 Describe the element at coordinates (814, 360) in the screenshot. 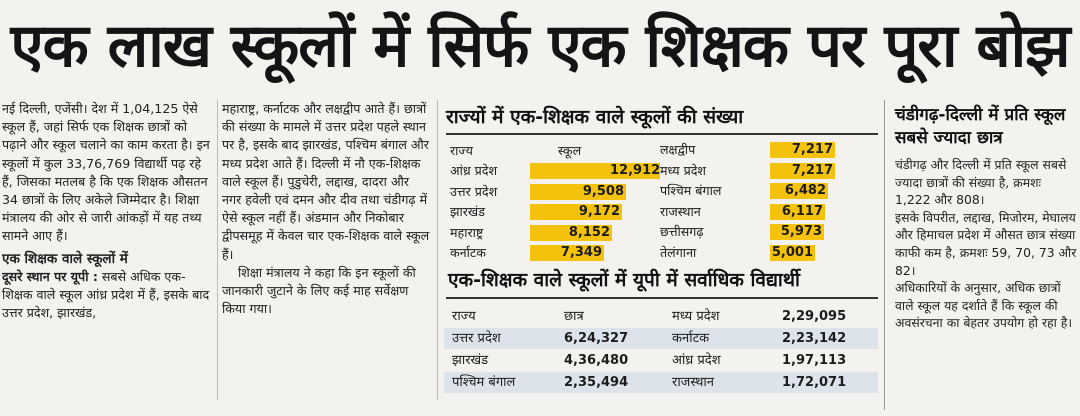

I see `cell-value: 1,97,113` at that location.